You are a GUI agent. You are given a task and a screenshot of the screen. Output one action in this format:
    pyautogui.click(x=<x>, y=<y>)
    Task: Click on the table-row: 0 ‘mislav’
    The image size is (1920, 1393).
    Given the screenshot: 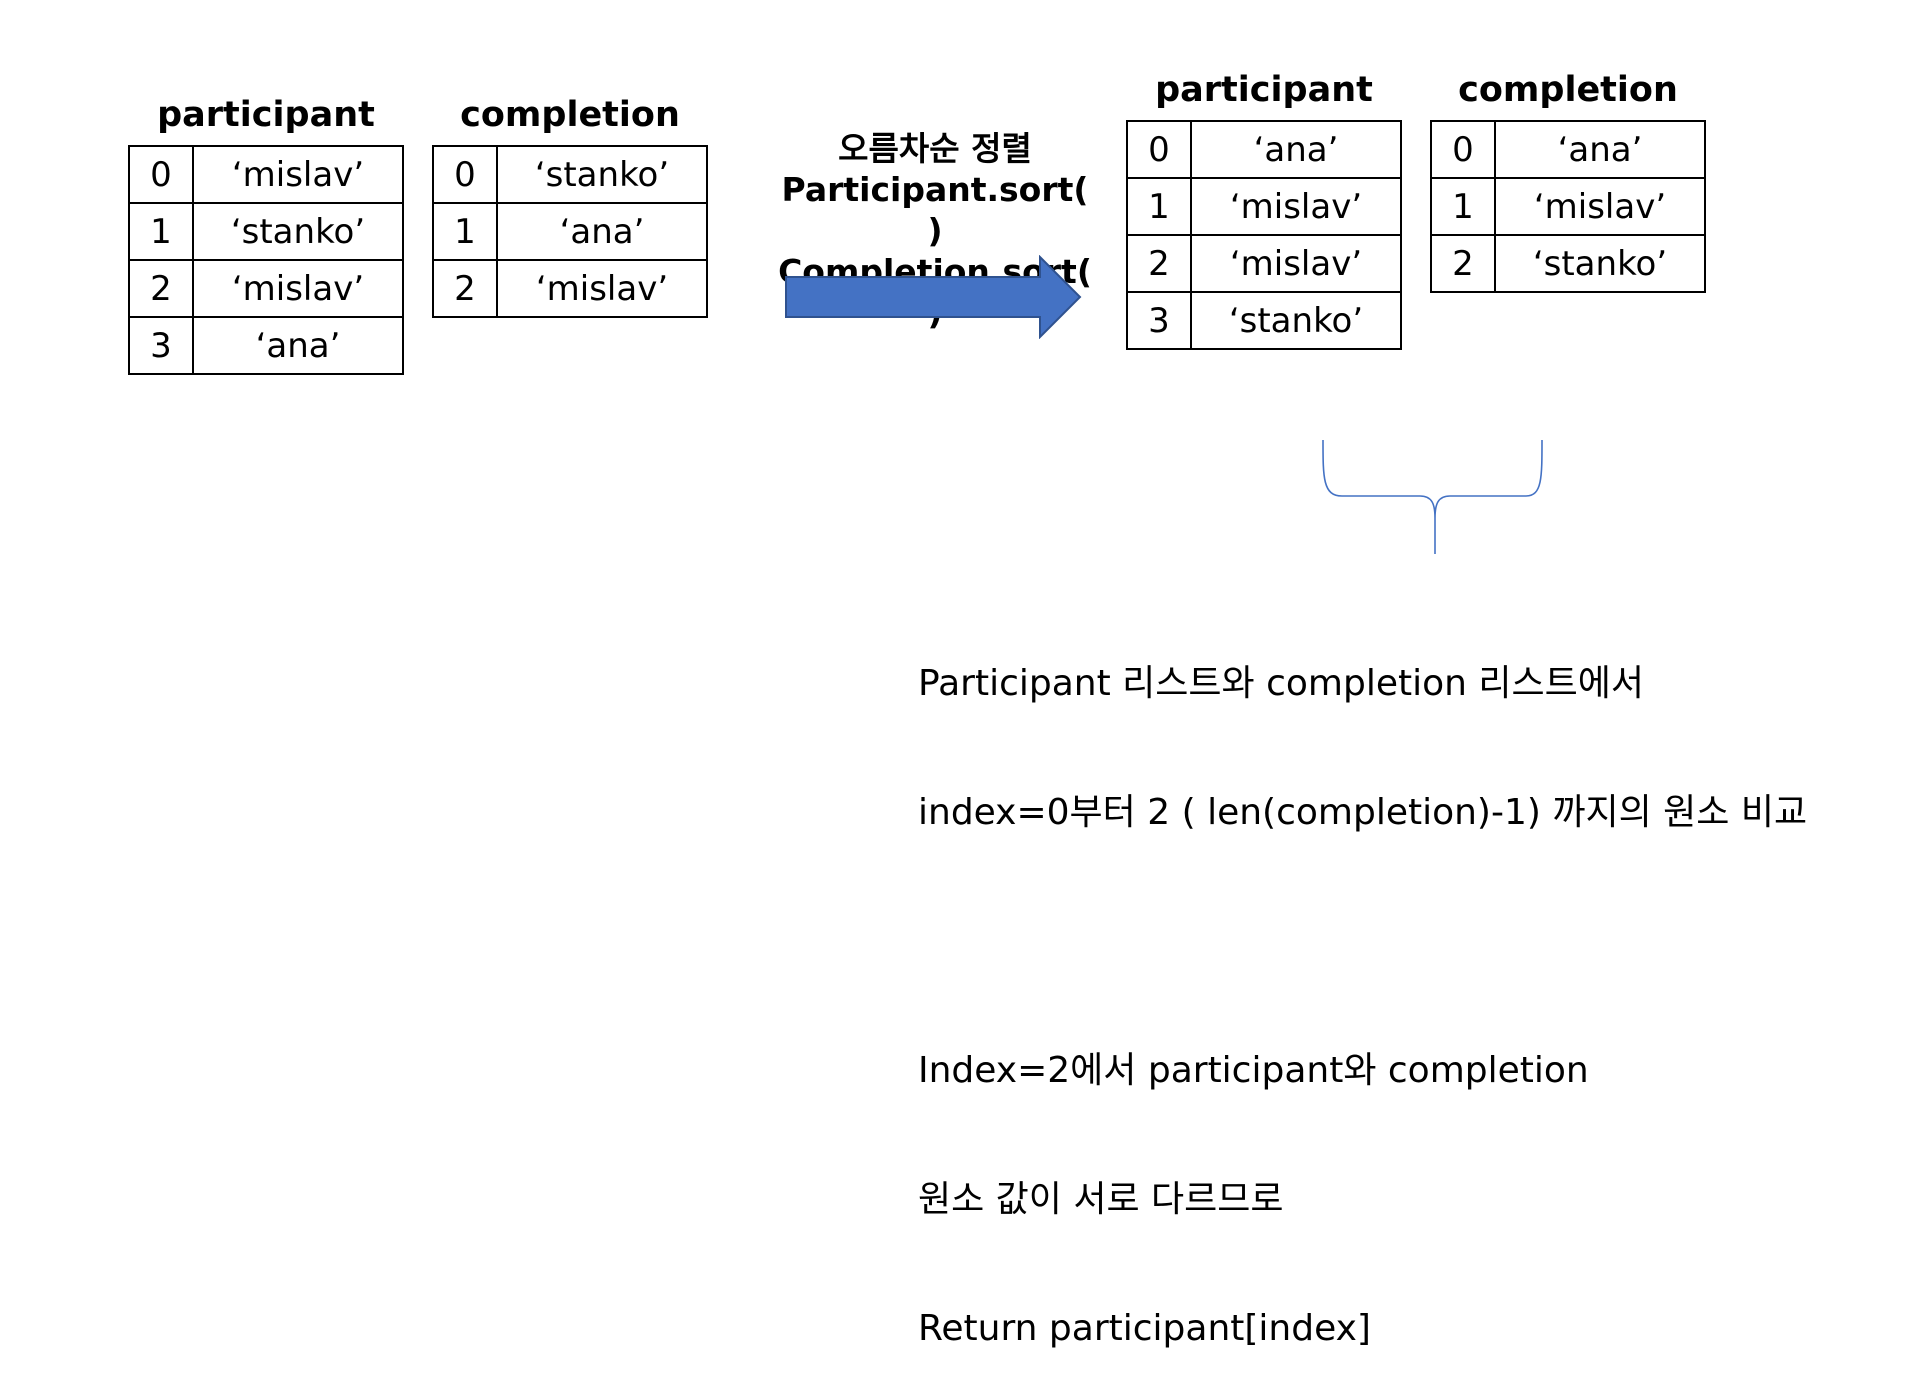 What is the action you would take?
    pyautogui.click(x=266, y=174)
    